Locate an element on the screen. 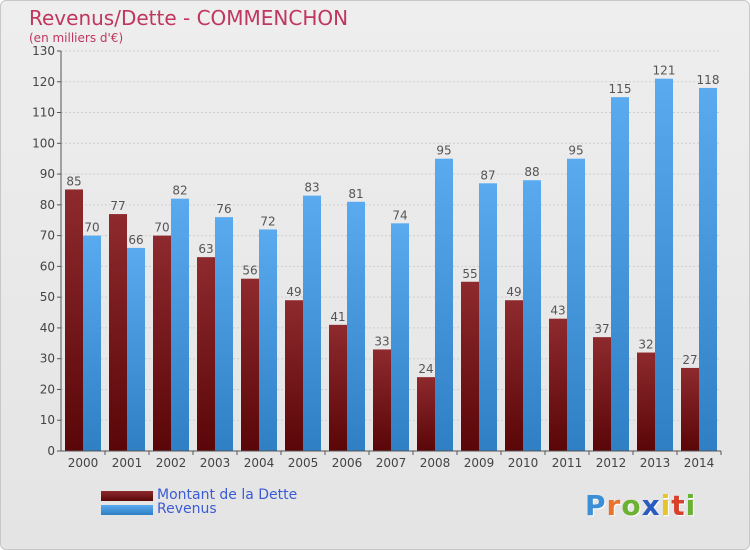 The width and height of the screenshot is (750, 550). logo-letter: r is located at coordinates (614, 505).